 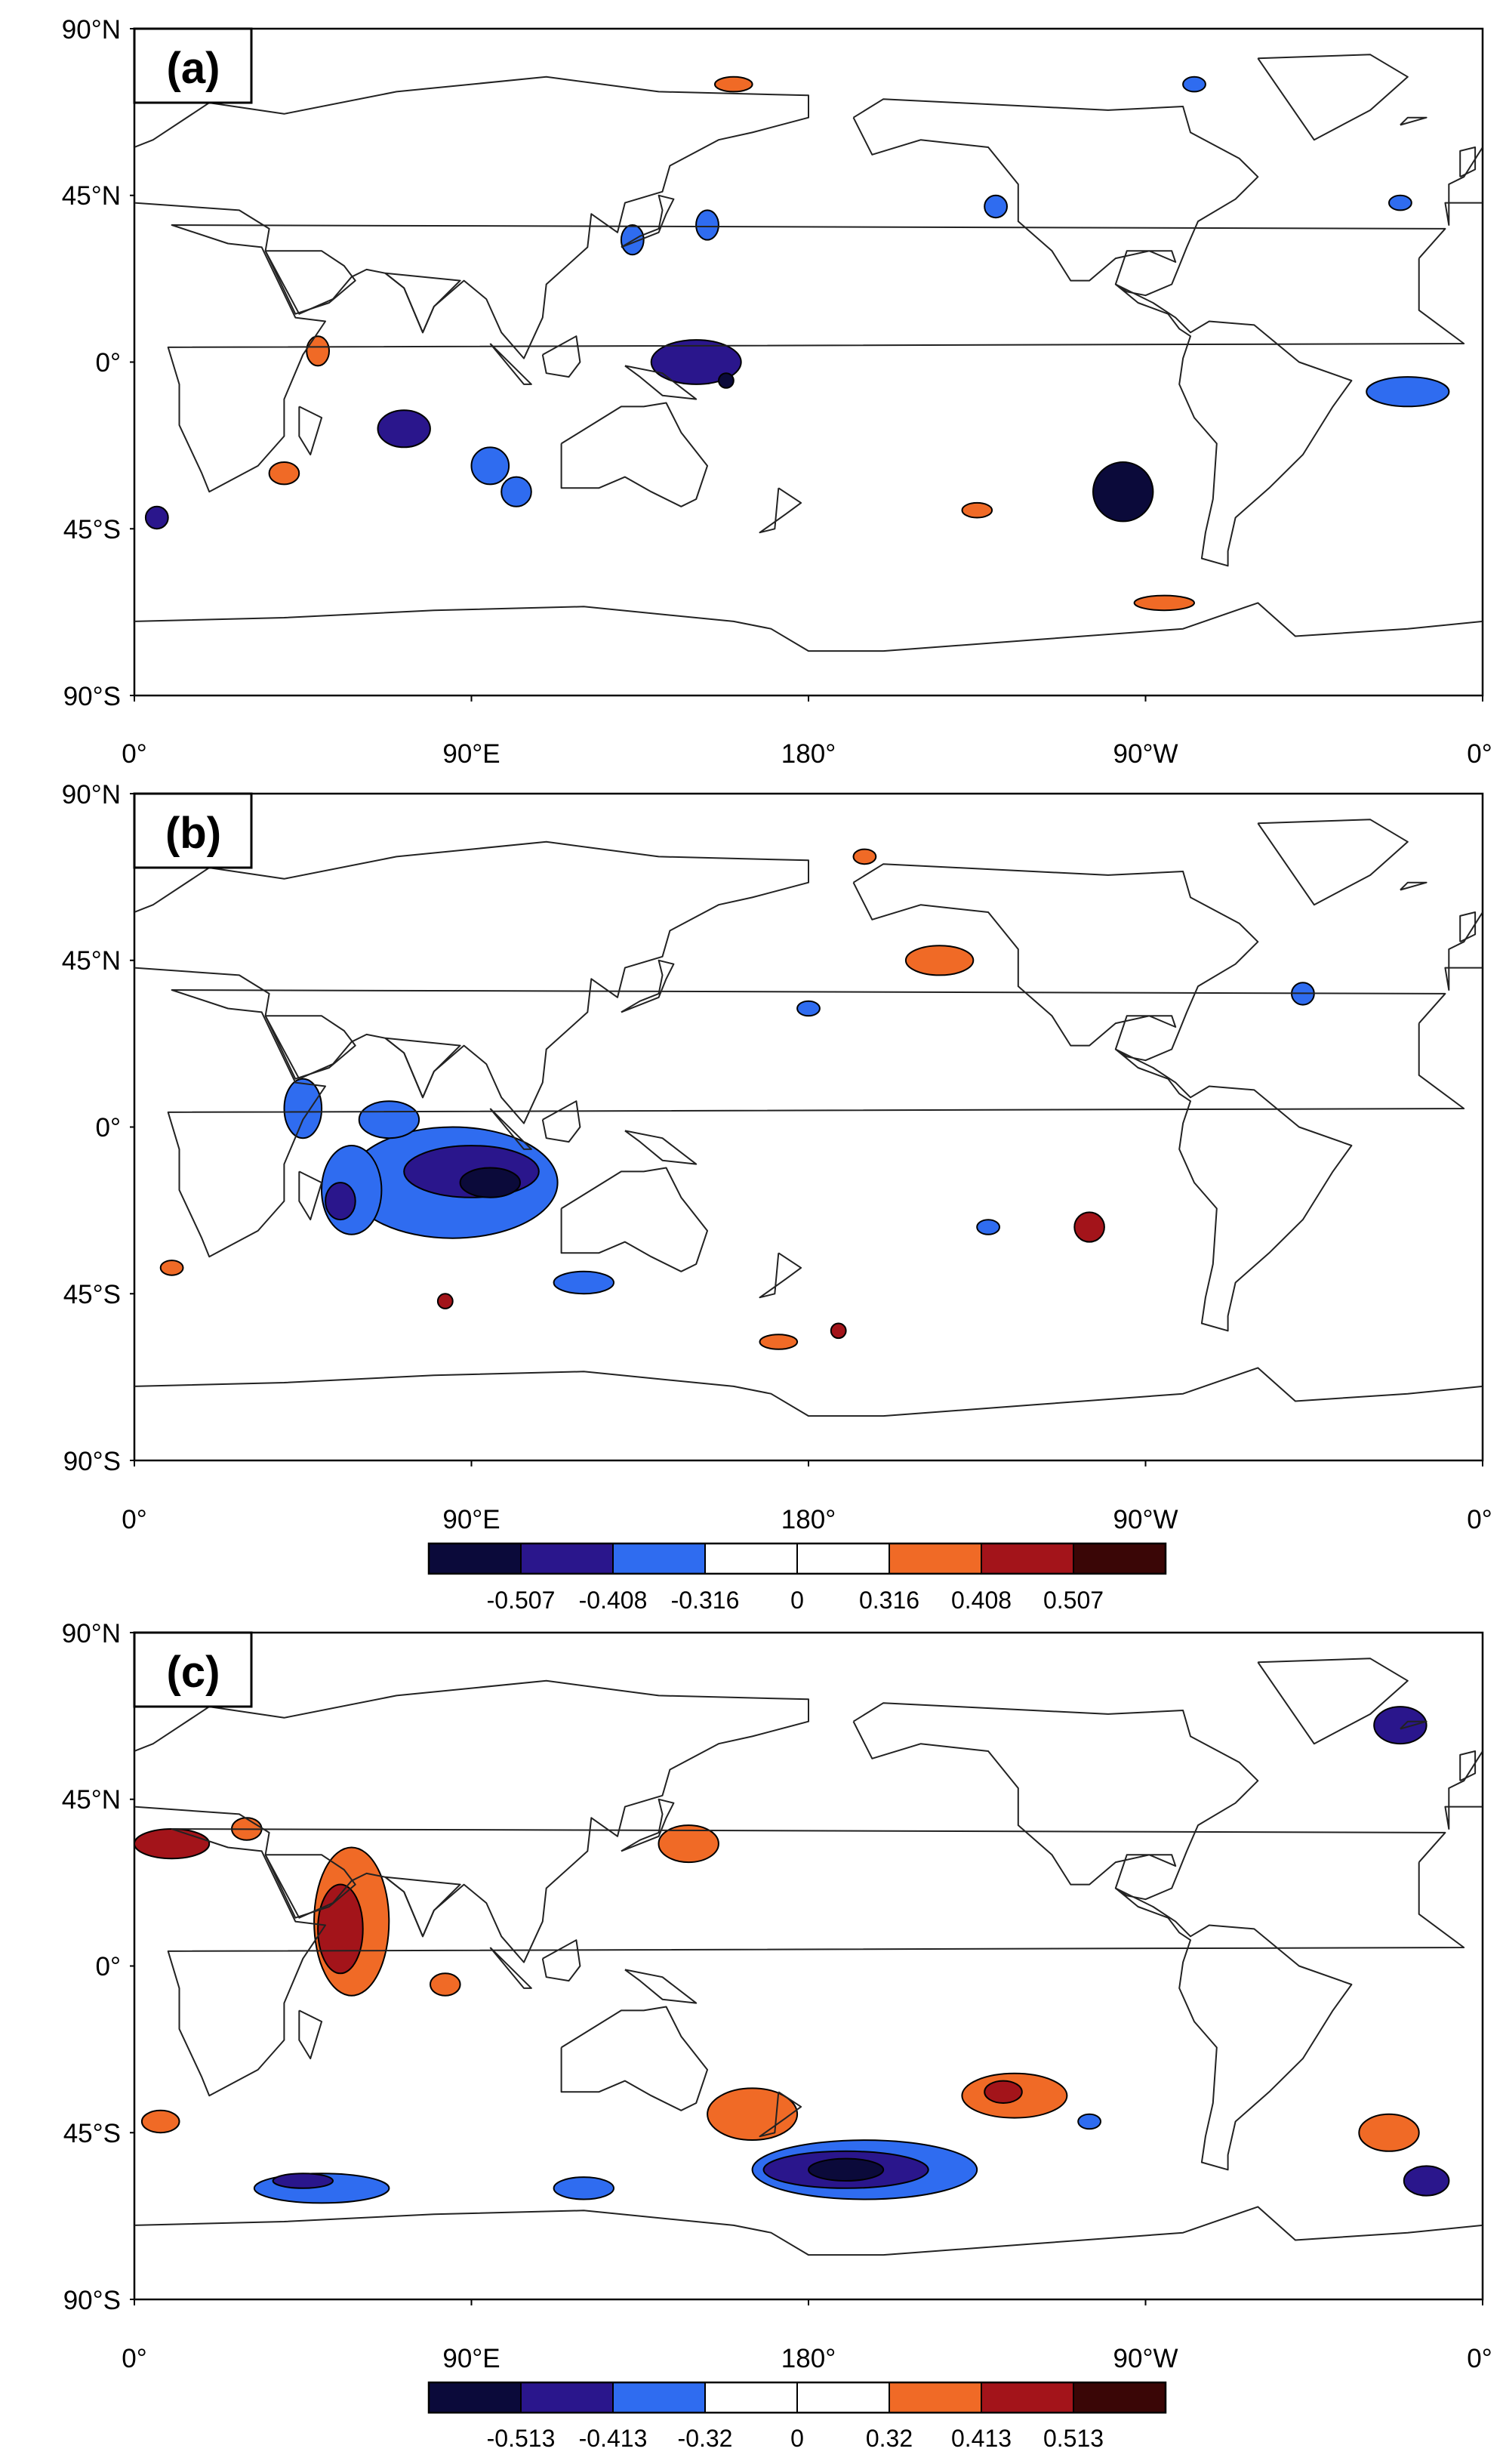 I want to click on colorbar-label: 0.413, so click(x=981, y=2438).